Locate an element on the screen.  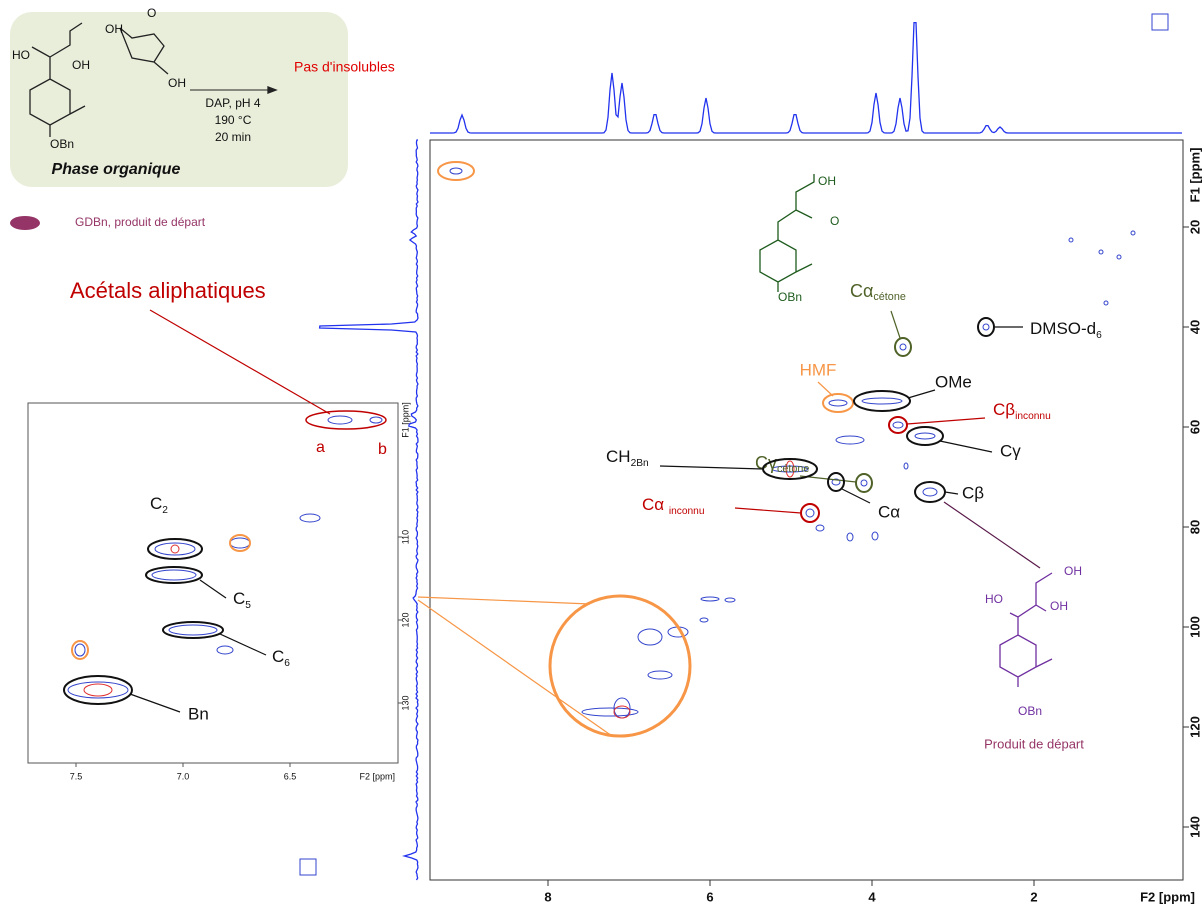
y-axis-label: F1 [ppm] is located at coordinates (1194, 175).